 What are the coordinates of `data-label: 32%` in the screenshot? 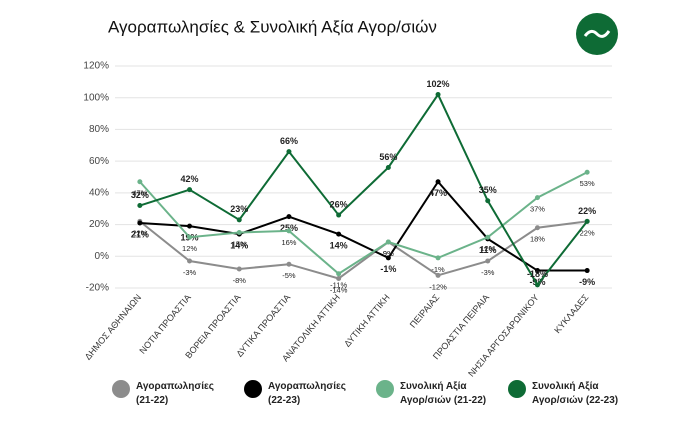 It's located at (140, 195).